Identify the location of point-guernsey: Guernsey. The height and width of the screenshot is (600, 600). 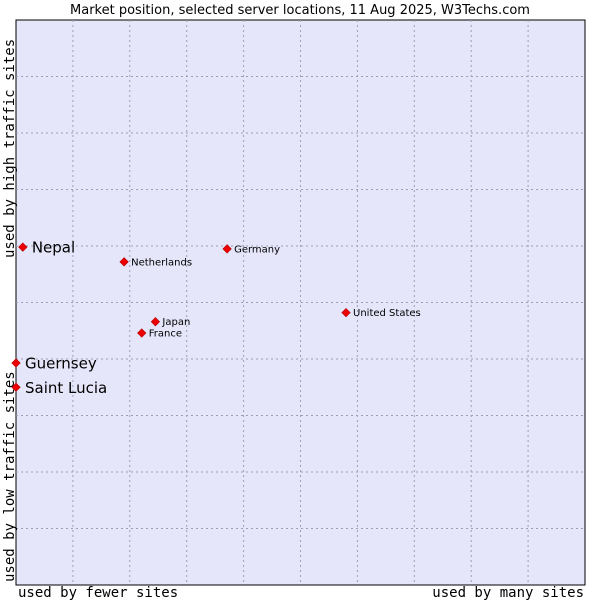
(54, 363).